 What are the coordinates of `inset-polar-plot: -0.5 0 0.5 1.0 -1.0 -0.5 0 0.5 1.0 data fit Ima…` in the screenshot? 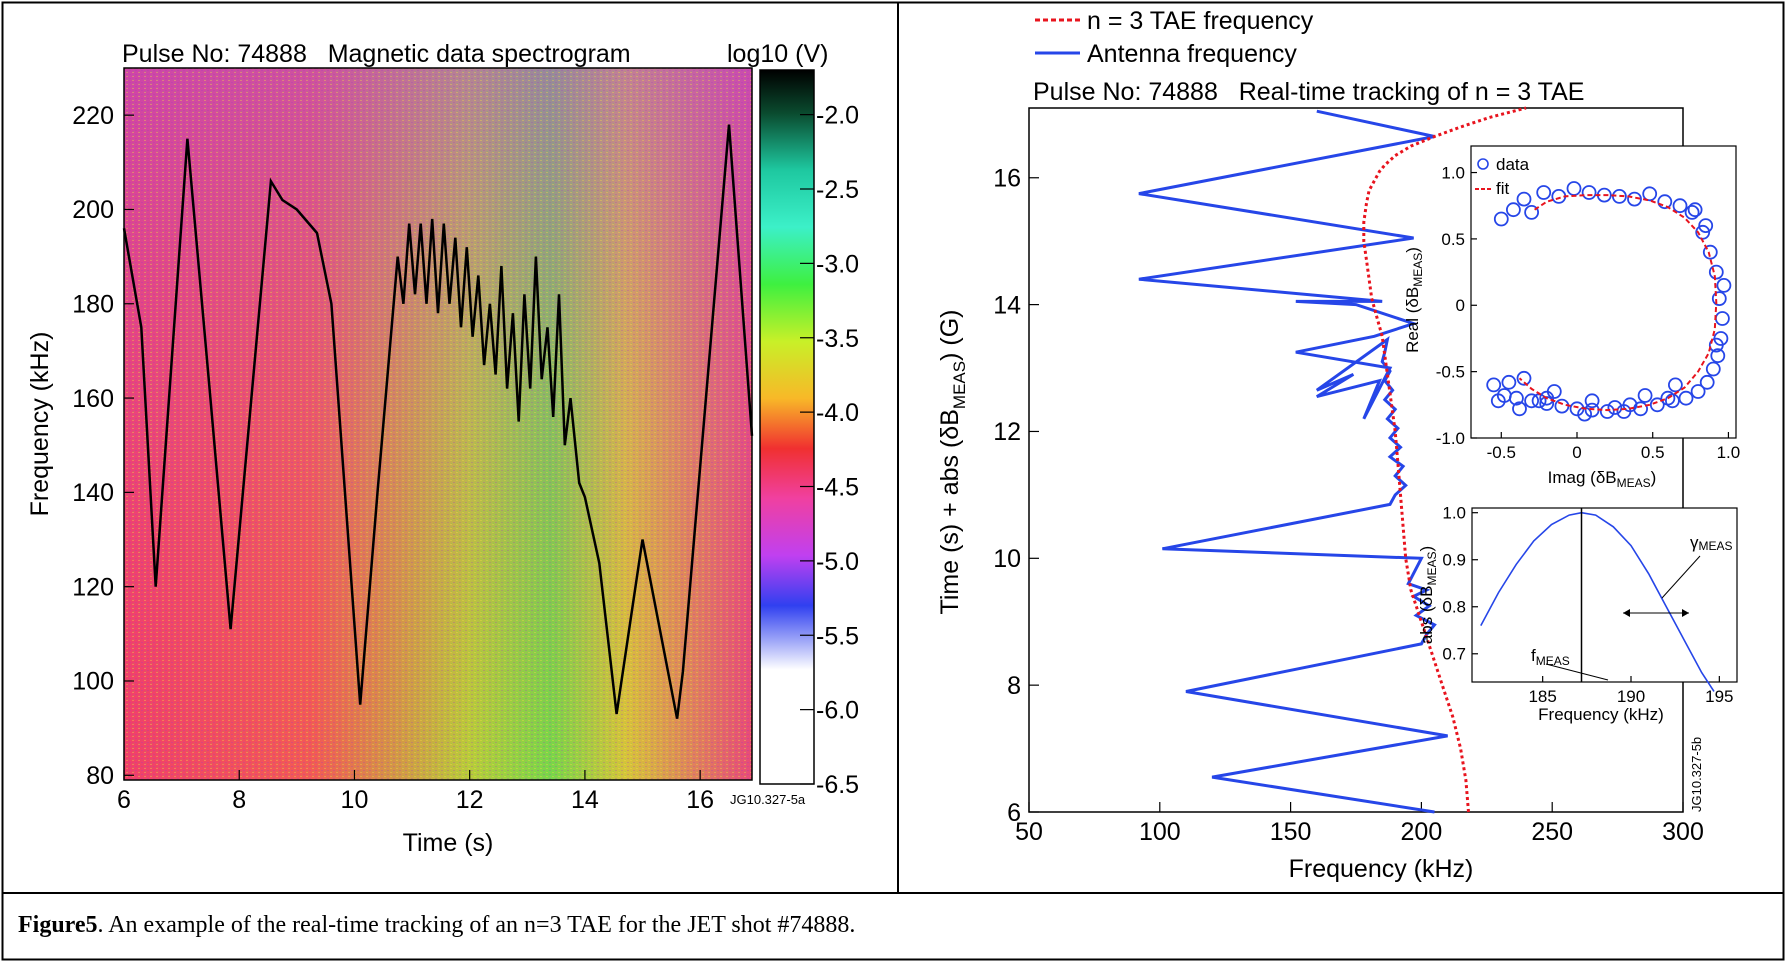 It's located at (1571, 317).